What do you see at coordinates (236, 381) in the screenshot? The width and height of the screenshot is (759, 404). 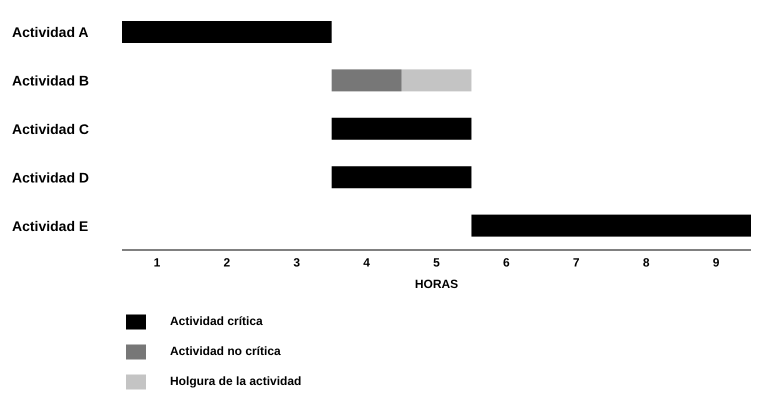 I see `legend-label: Holgura de la actividad` at bounding box center [236, 381].